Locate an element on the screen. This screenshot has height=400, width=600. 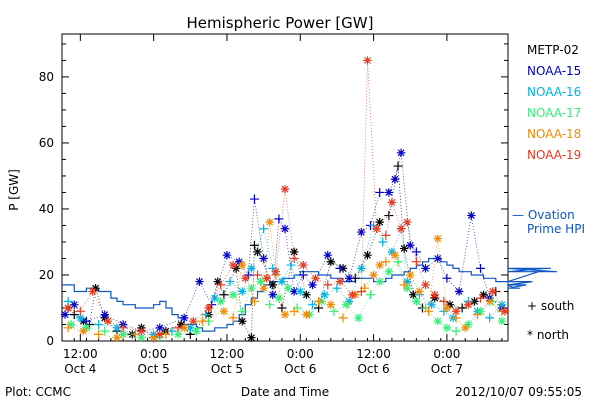
legend-entry-noaa-16: NOAA-16 is located at coordinates (554, 92).